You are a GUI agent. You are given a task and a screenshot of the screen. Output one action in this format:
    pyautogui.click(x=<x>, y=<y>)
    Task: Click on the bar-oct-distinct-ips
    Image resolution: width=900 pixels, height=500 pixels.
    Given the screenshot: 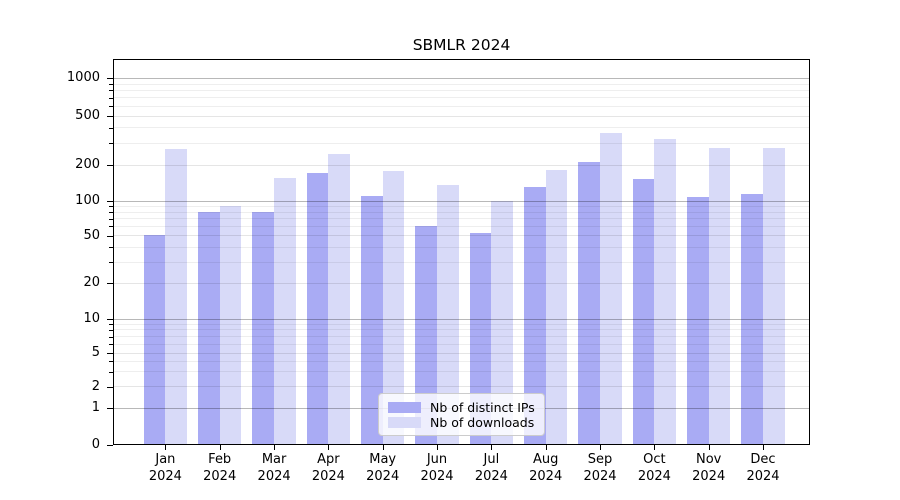 What is the action you would take?
    pyautogui.click(x=643, y=311)
    